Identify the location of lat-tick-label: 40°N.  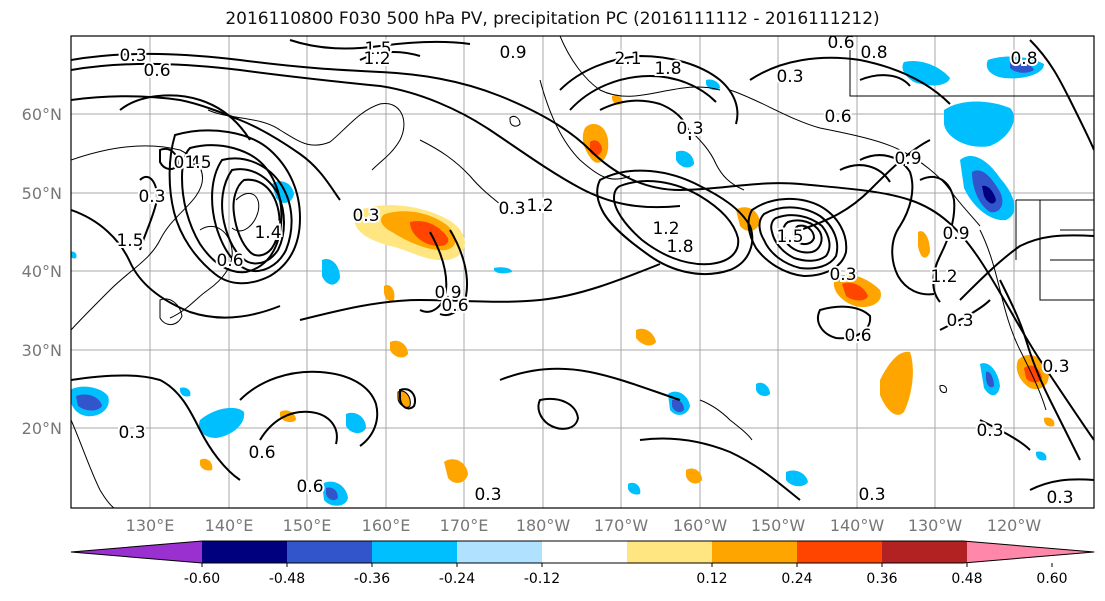
(42, 271).